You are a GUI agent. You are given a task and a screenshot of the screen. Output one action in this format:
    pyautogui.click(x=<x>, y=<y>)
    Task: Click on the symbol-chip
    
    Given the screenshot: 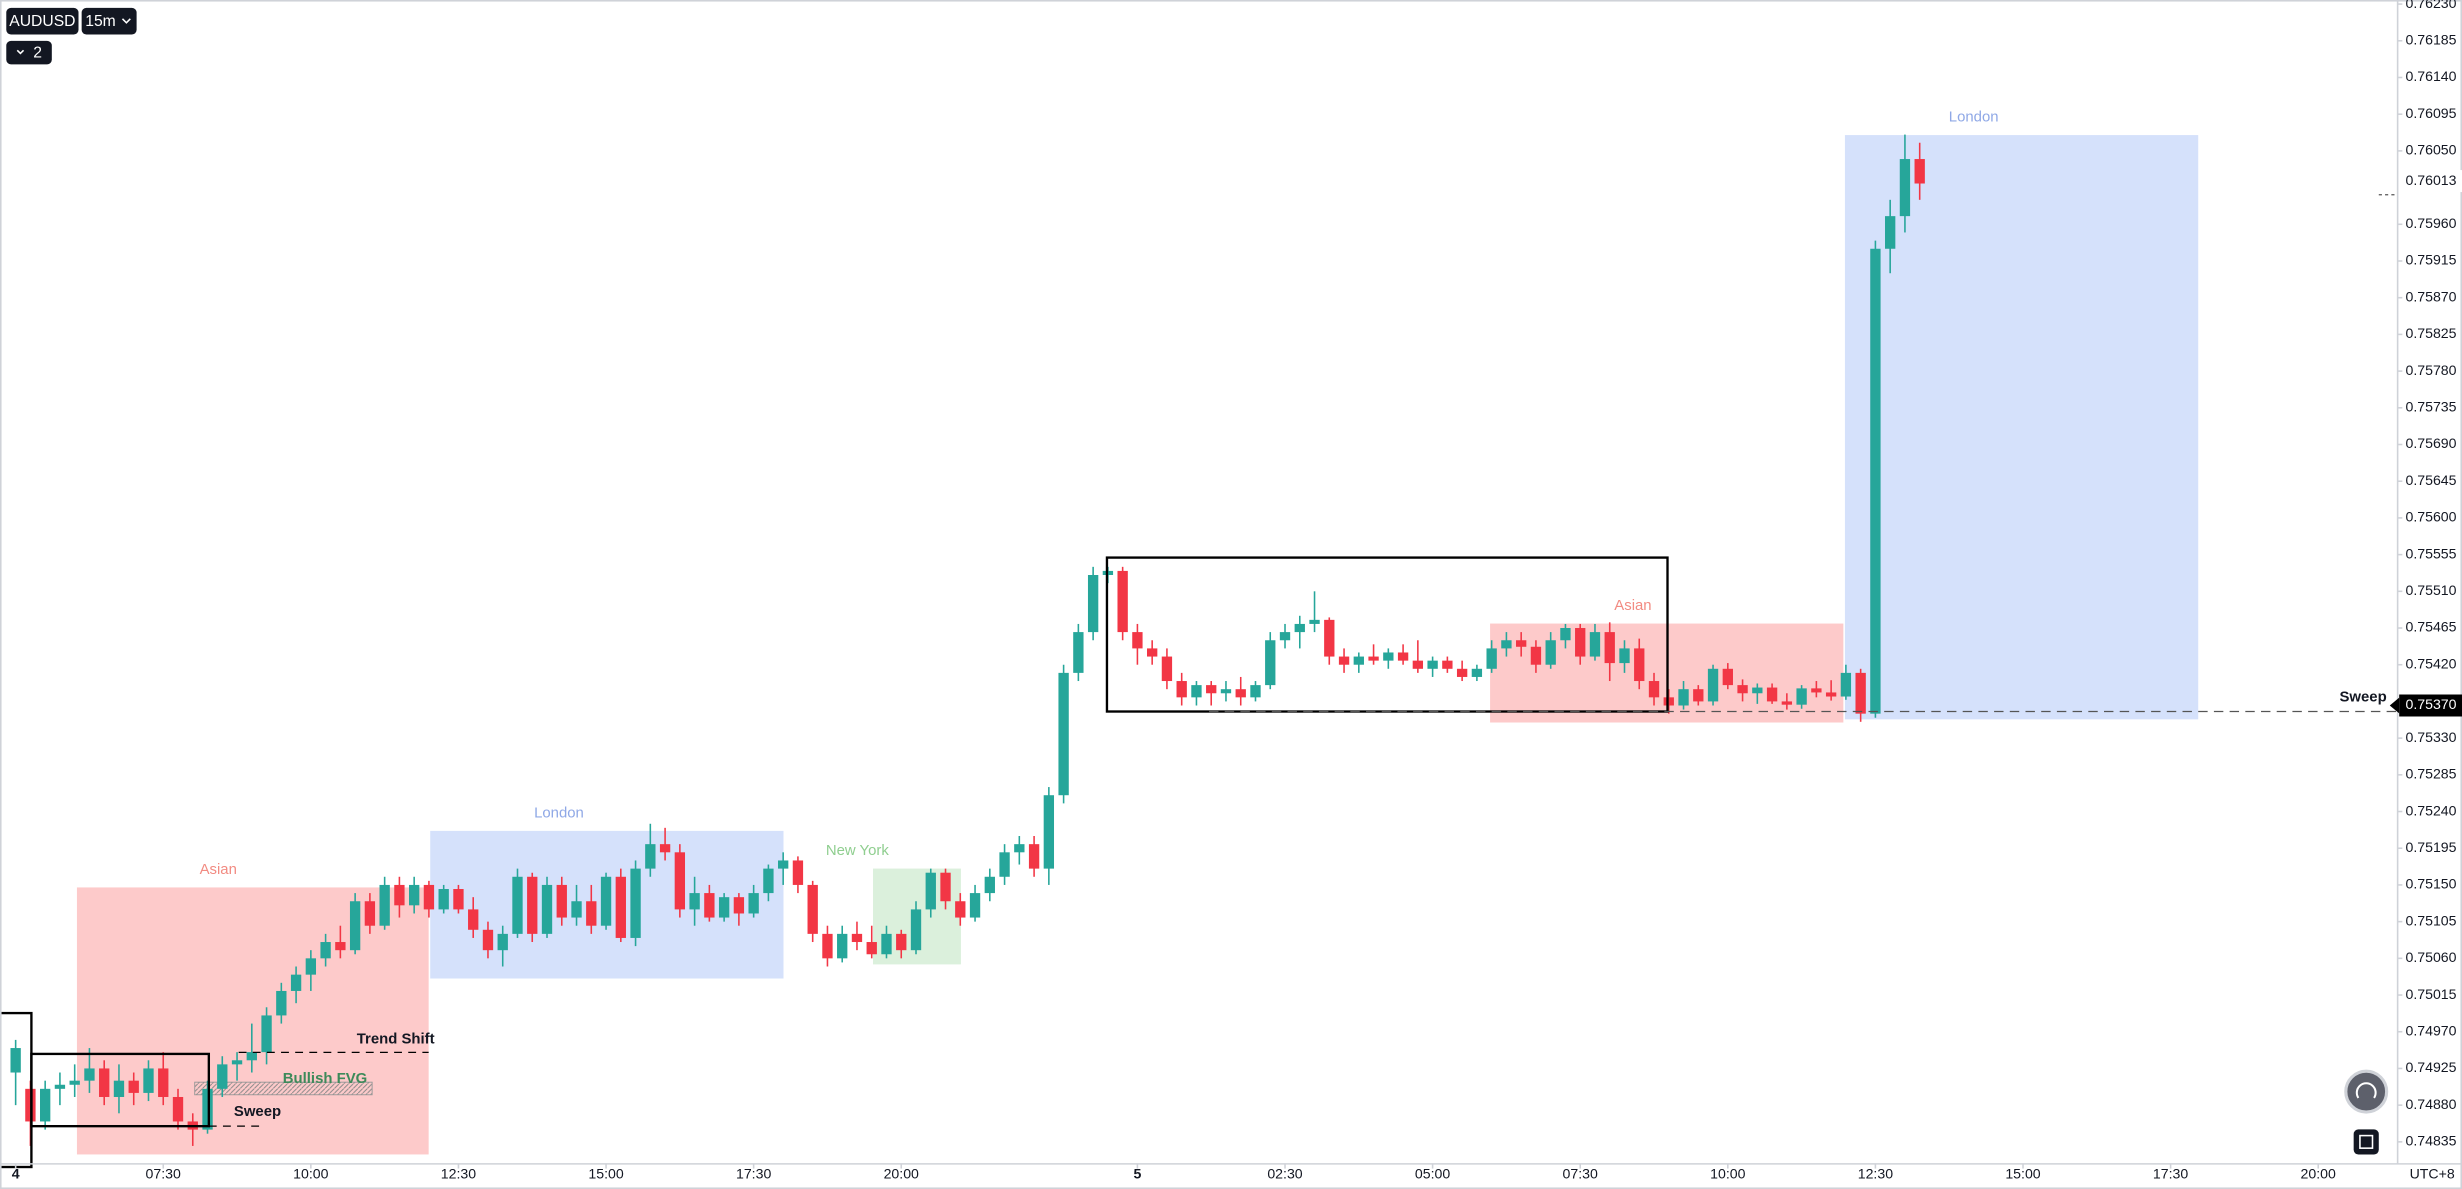 What is the action you would take?
    pyautogui.click(x=42, y=21)
    